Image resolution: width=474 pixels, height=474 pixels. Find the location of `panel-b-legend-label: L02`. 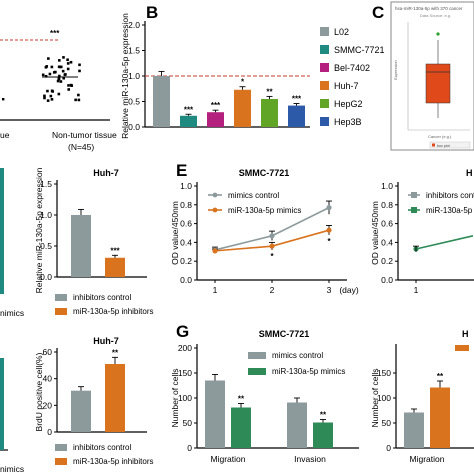

panel-b-legend-label: L02 is located at coordinates (341, 32).